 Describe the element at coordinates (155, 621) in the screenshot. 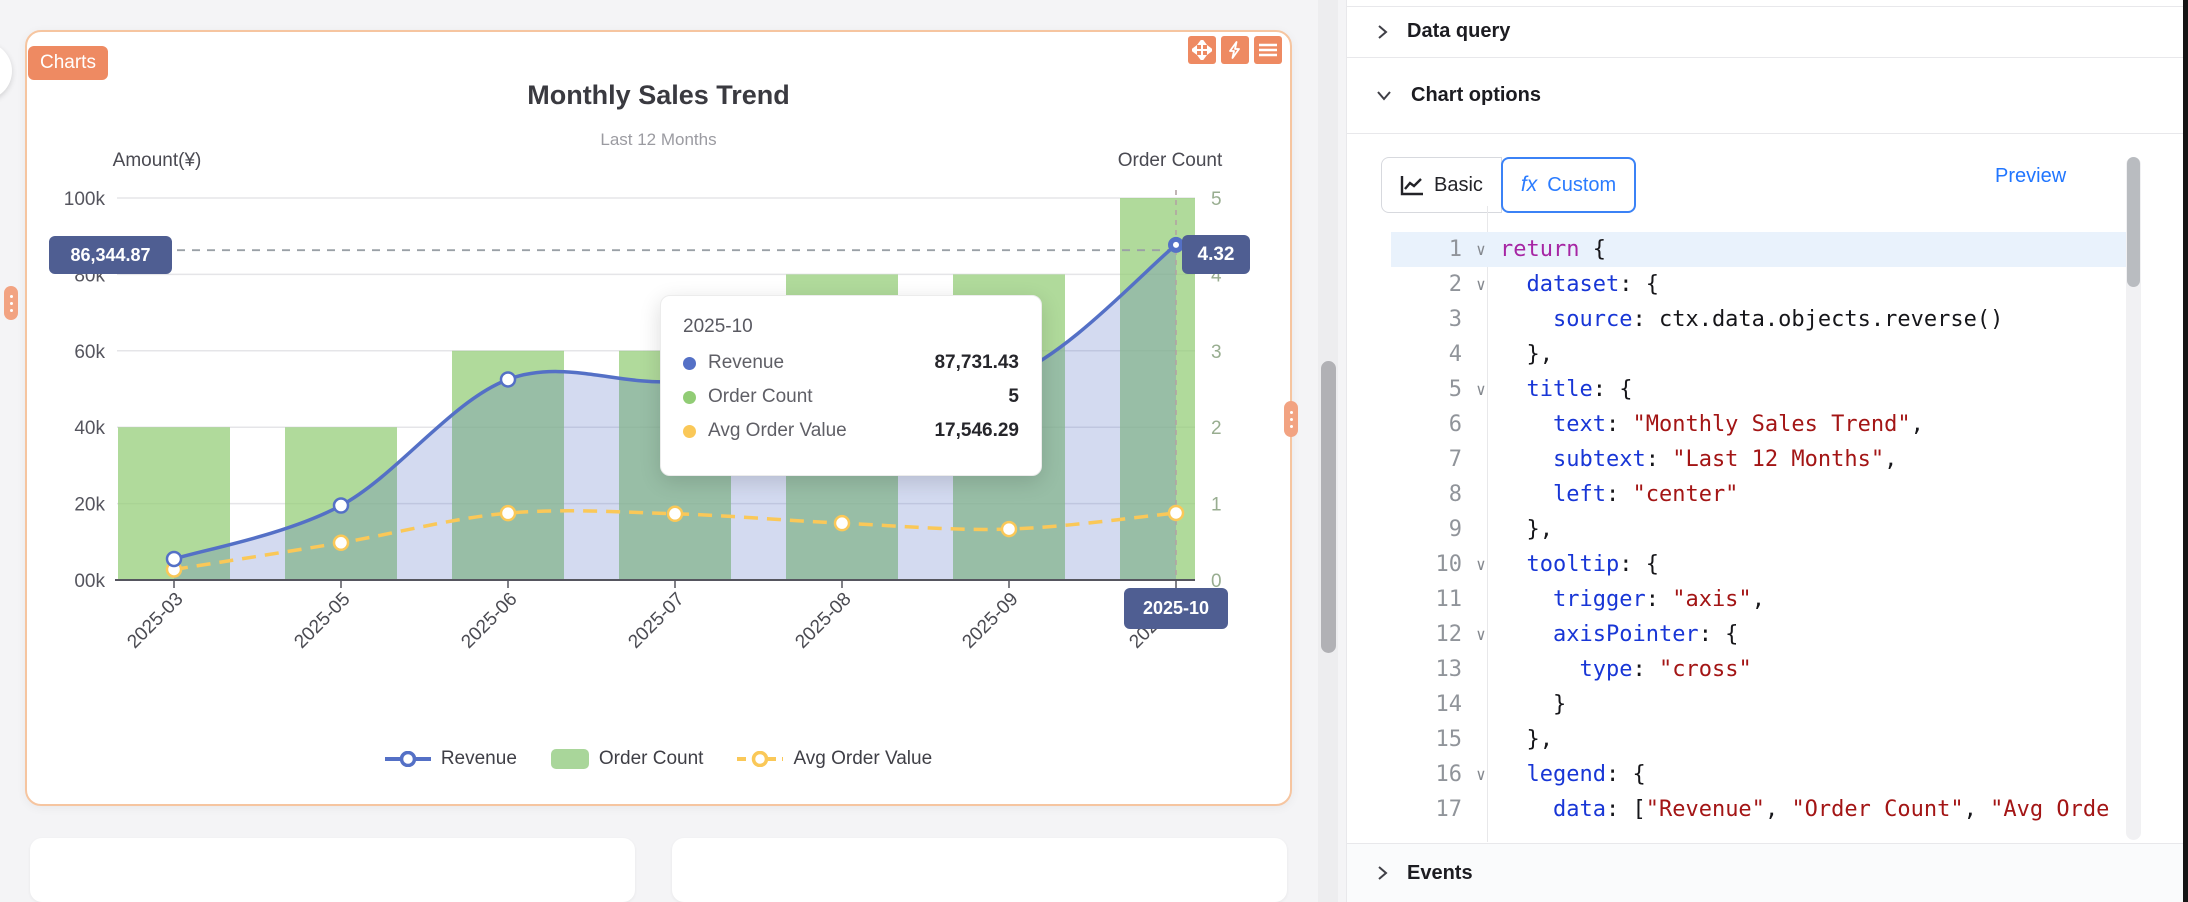

I see `svg-text: 2025-03` at that location.